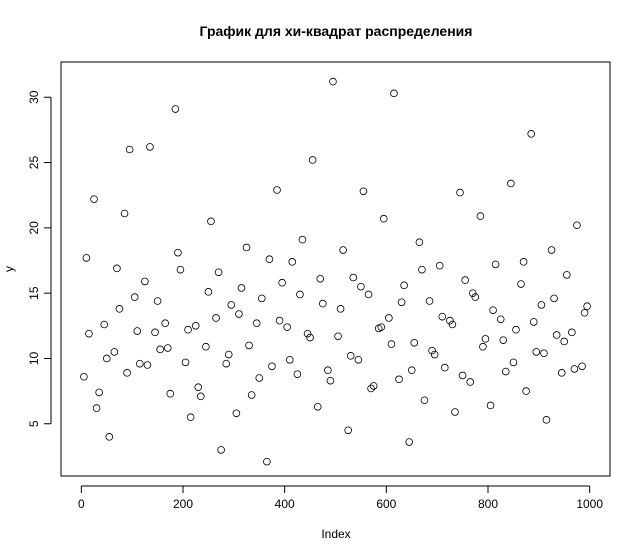  What do you see at coordinates (386, 504) in the screenshot?
I see `x-tick-label: 600` at bounding box center [386, 504].